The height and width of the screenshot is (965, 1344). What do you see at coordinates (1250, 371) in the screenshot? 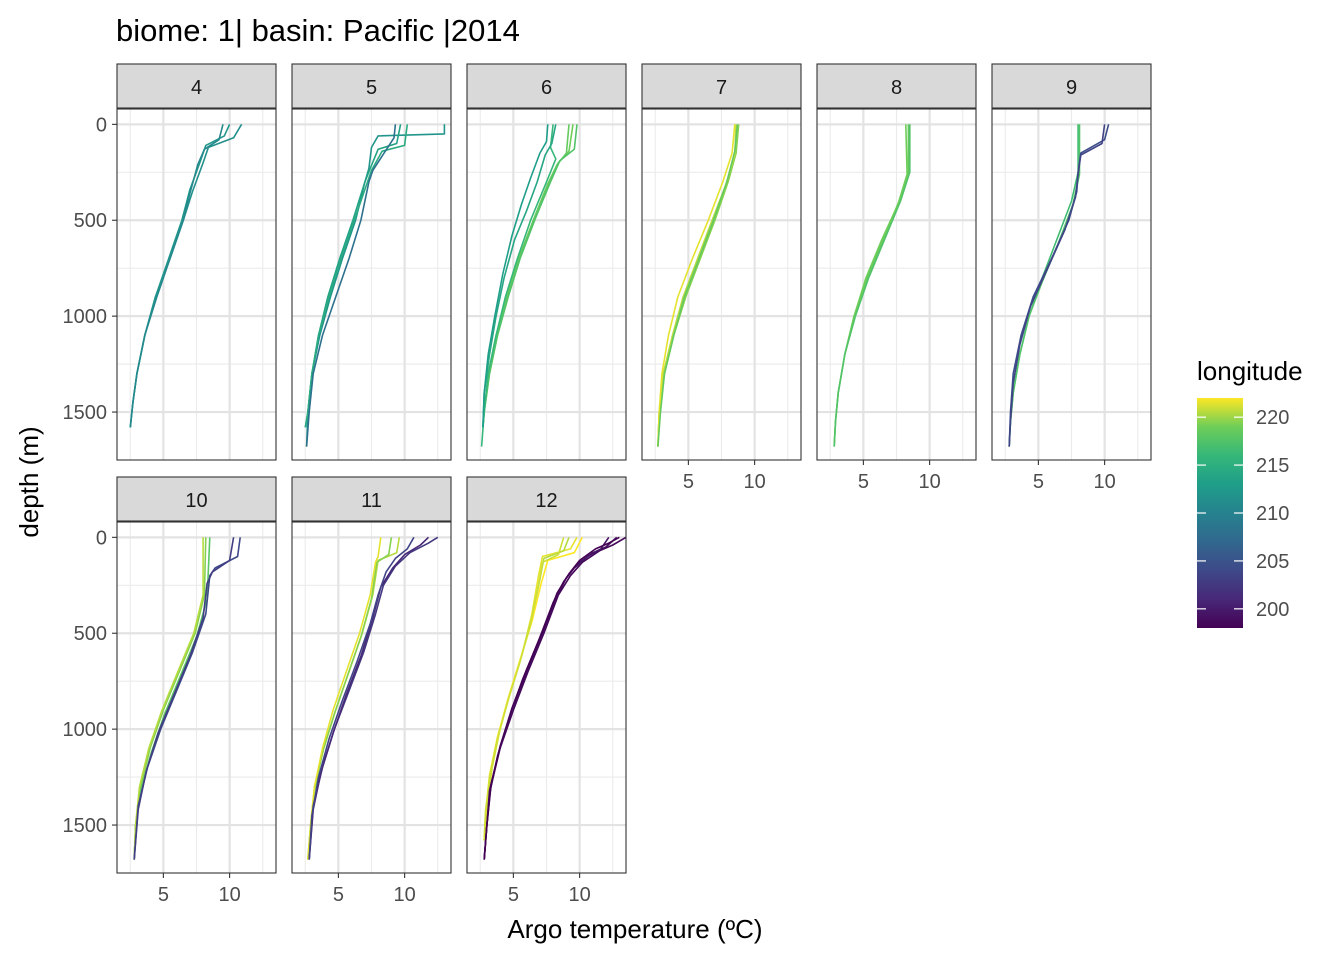
I see `legend-title: longitude` at bounding box center [1250, 371].